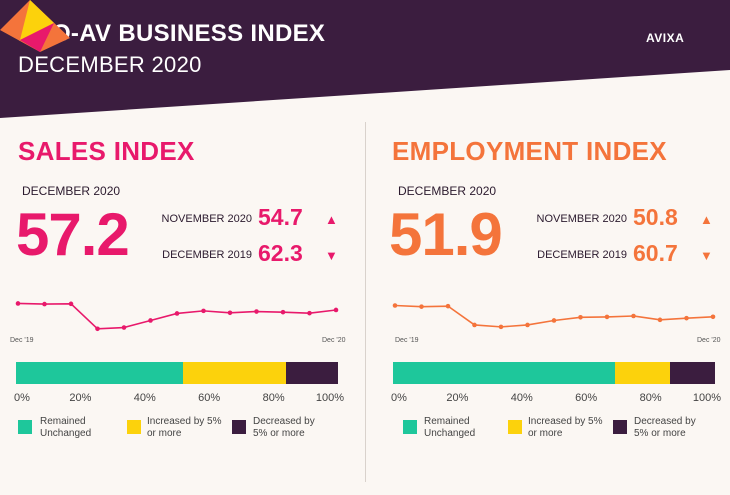 This screenshot has width=730, height=495. Describe the element at coordinates (707, 398) in the screenshot. I see `employment-percent-tick: 100%` at that location.